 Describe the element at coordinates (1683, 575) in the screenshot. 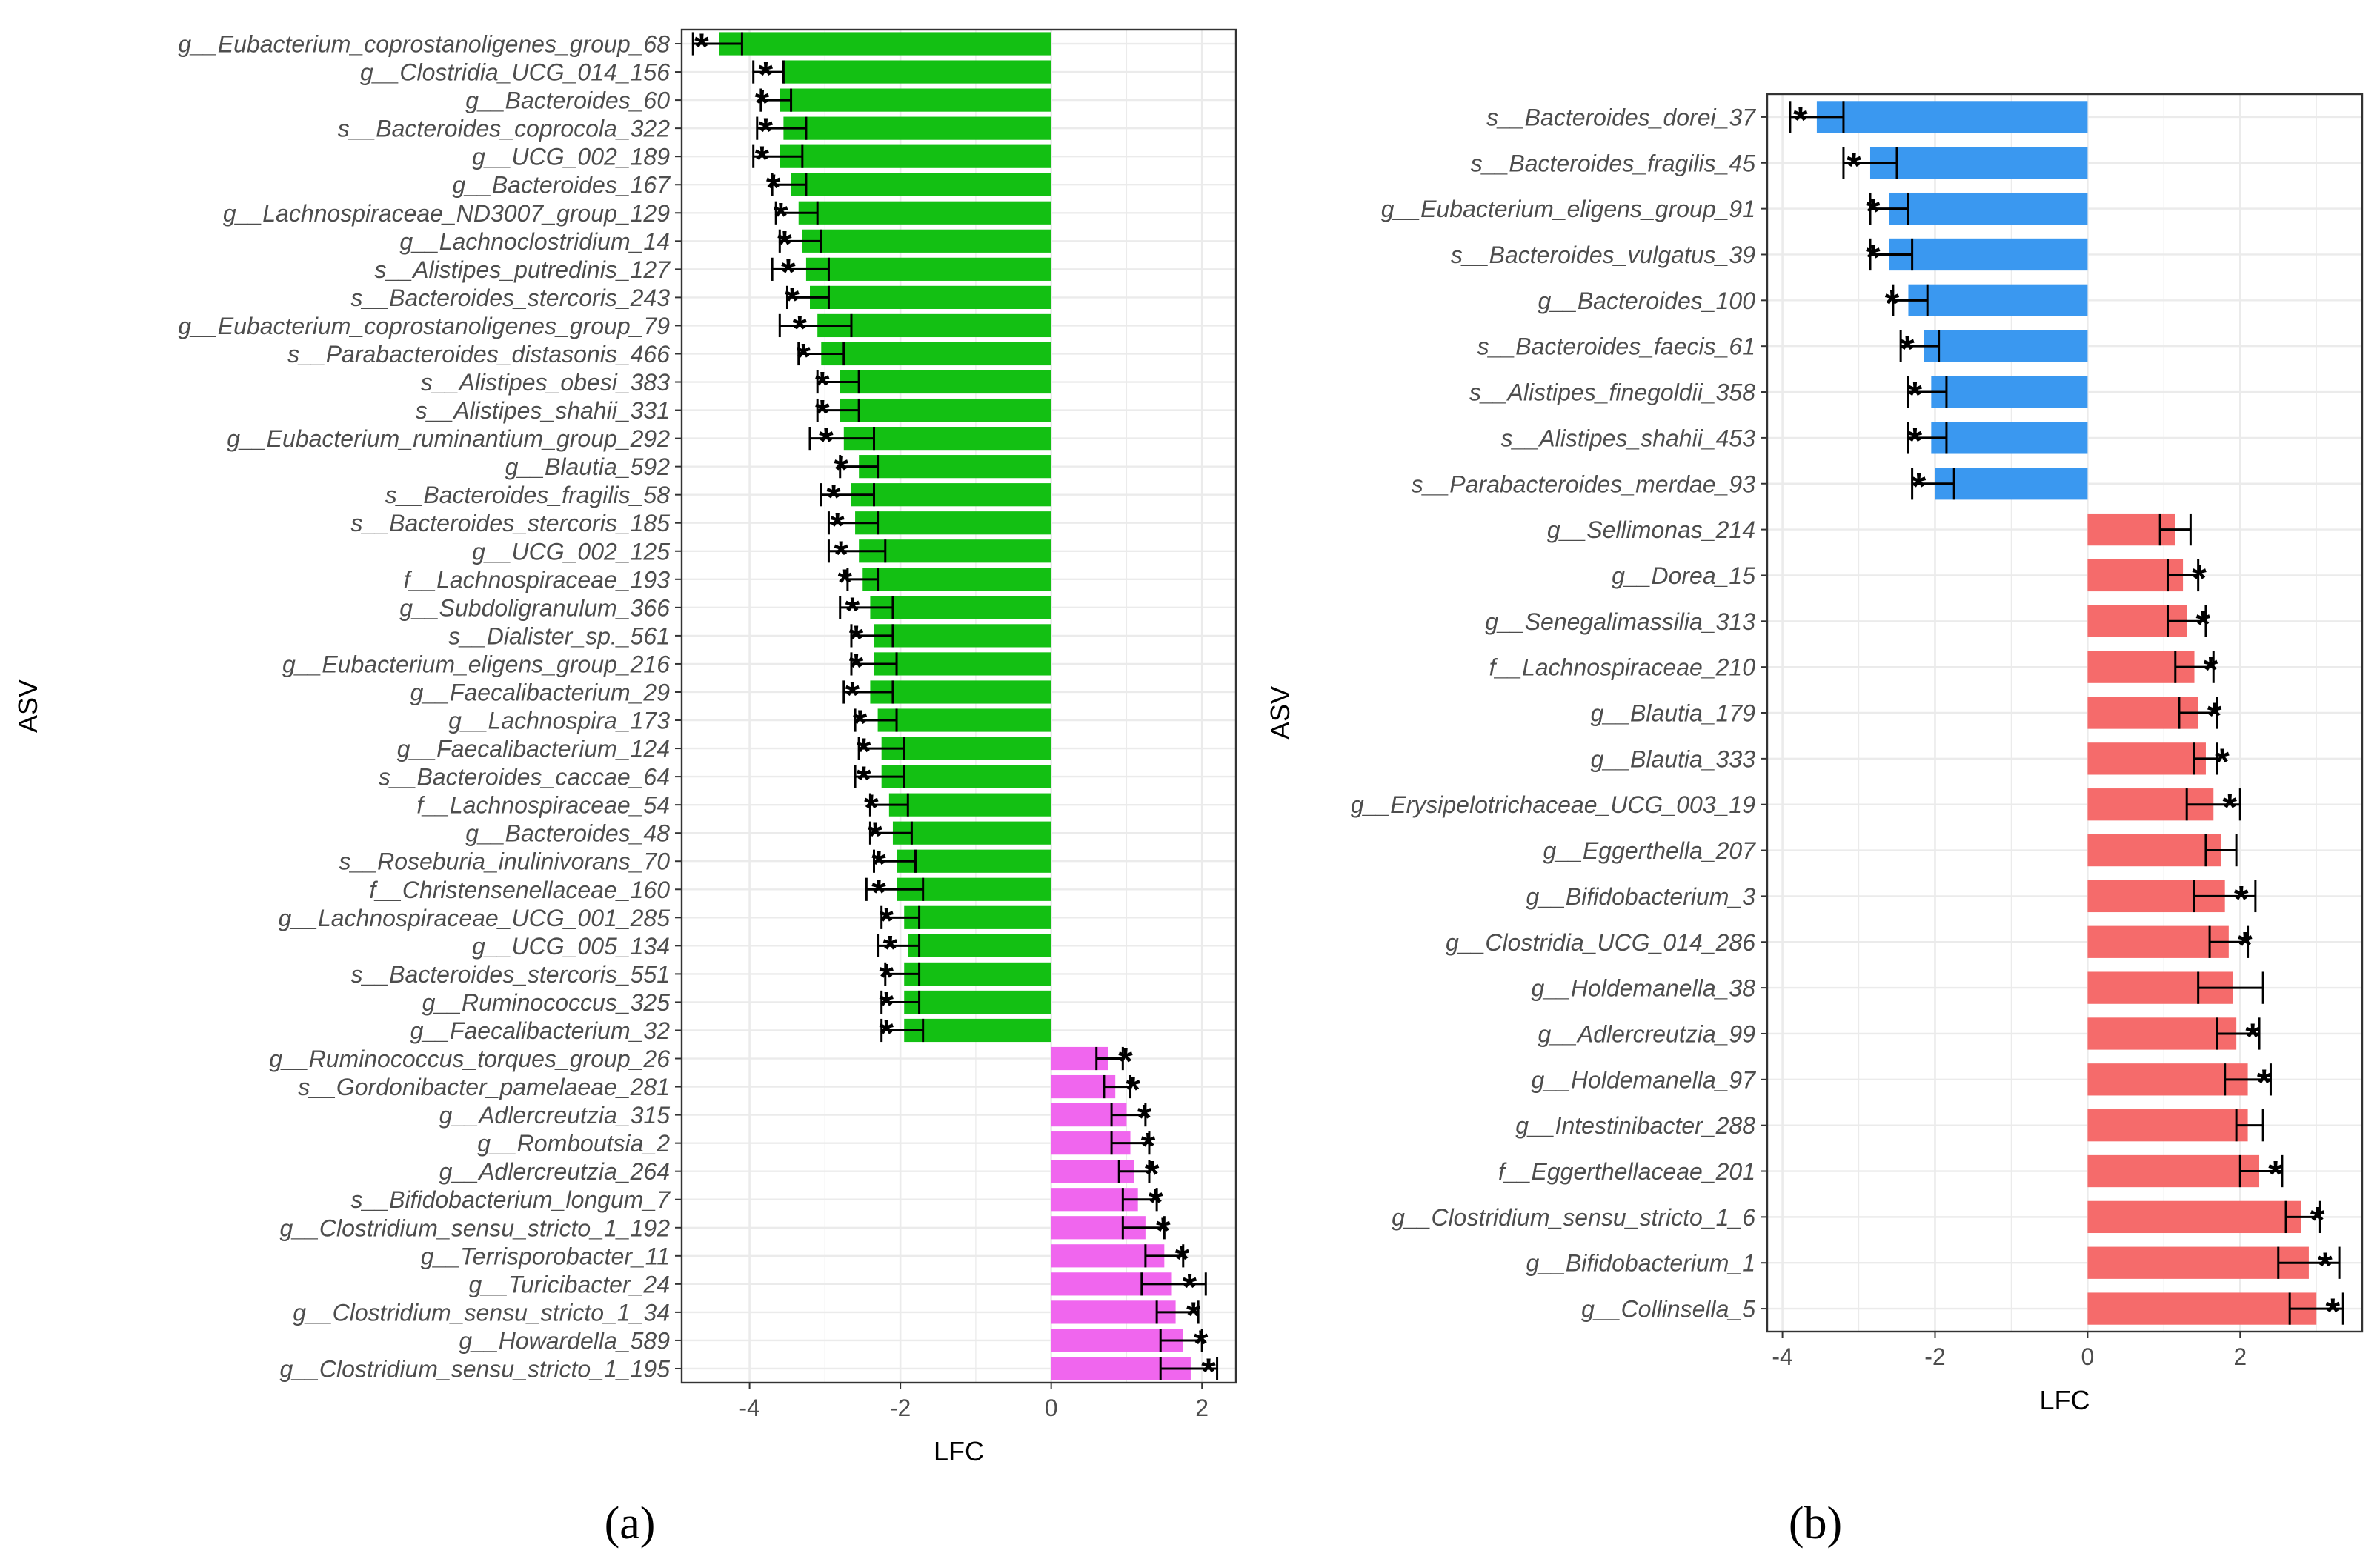

I see `category-label: g__Dorea_15` at that location.